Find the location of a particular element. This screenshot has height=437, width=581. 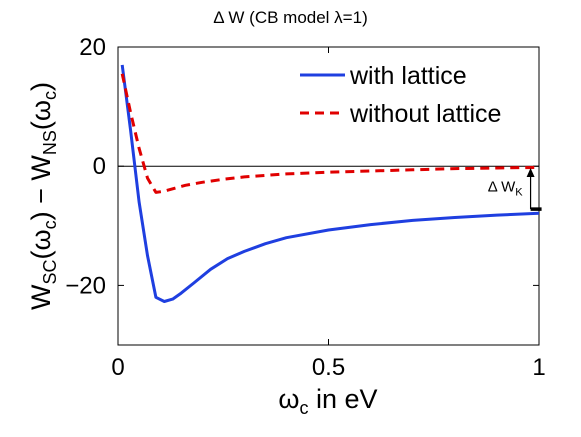

x-tick-label: 0.5 is located at coordinates (328, 367).